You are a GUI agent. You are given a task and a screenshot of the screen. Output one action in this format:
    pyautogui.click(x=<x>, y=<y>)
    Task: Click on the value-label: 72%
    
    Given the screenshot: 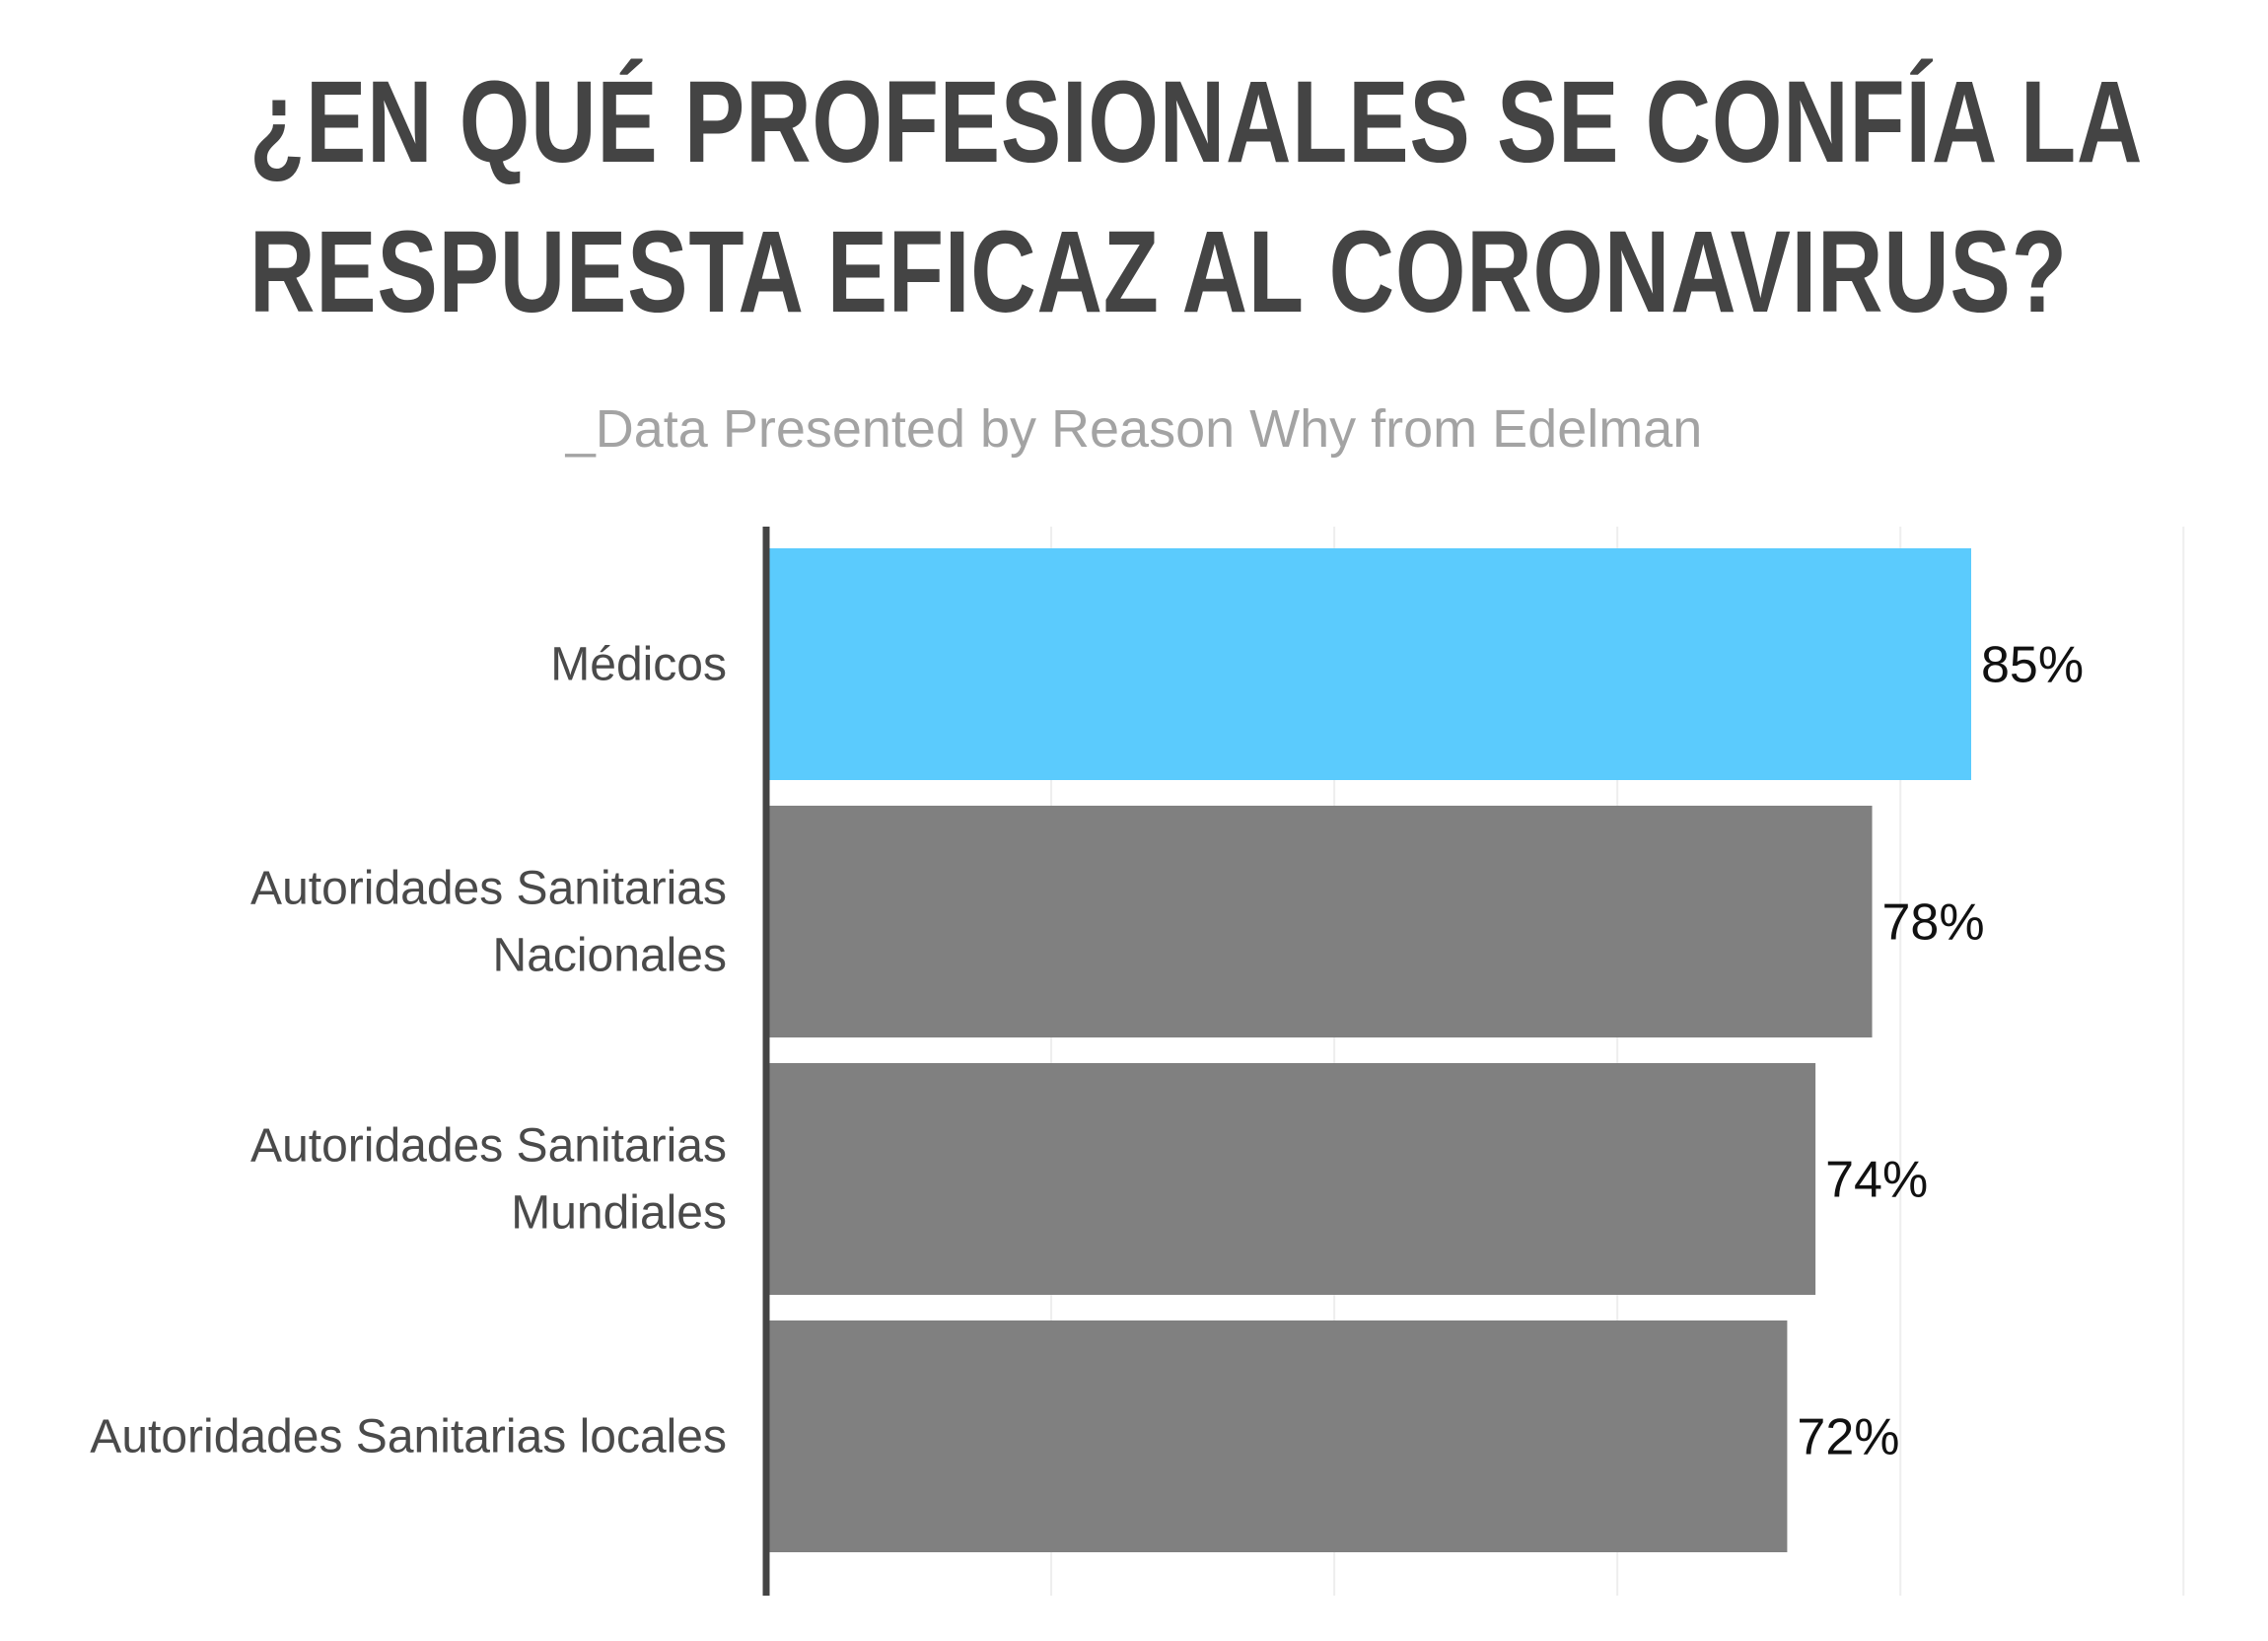 What is the action you would take?
    pyautogui.click(x=1848, y=1437)
    